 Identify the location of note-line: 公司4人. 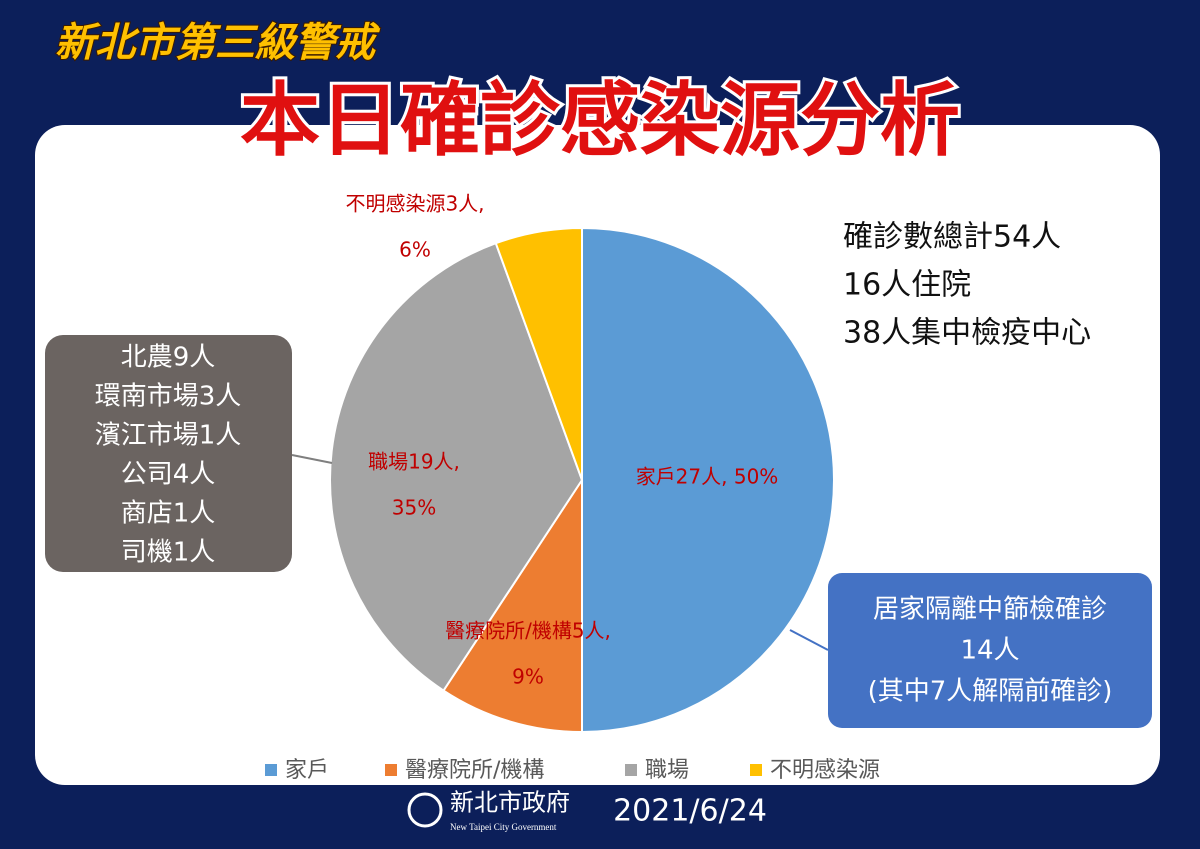
(168, 475).